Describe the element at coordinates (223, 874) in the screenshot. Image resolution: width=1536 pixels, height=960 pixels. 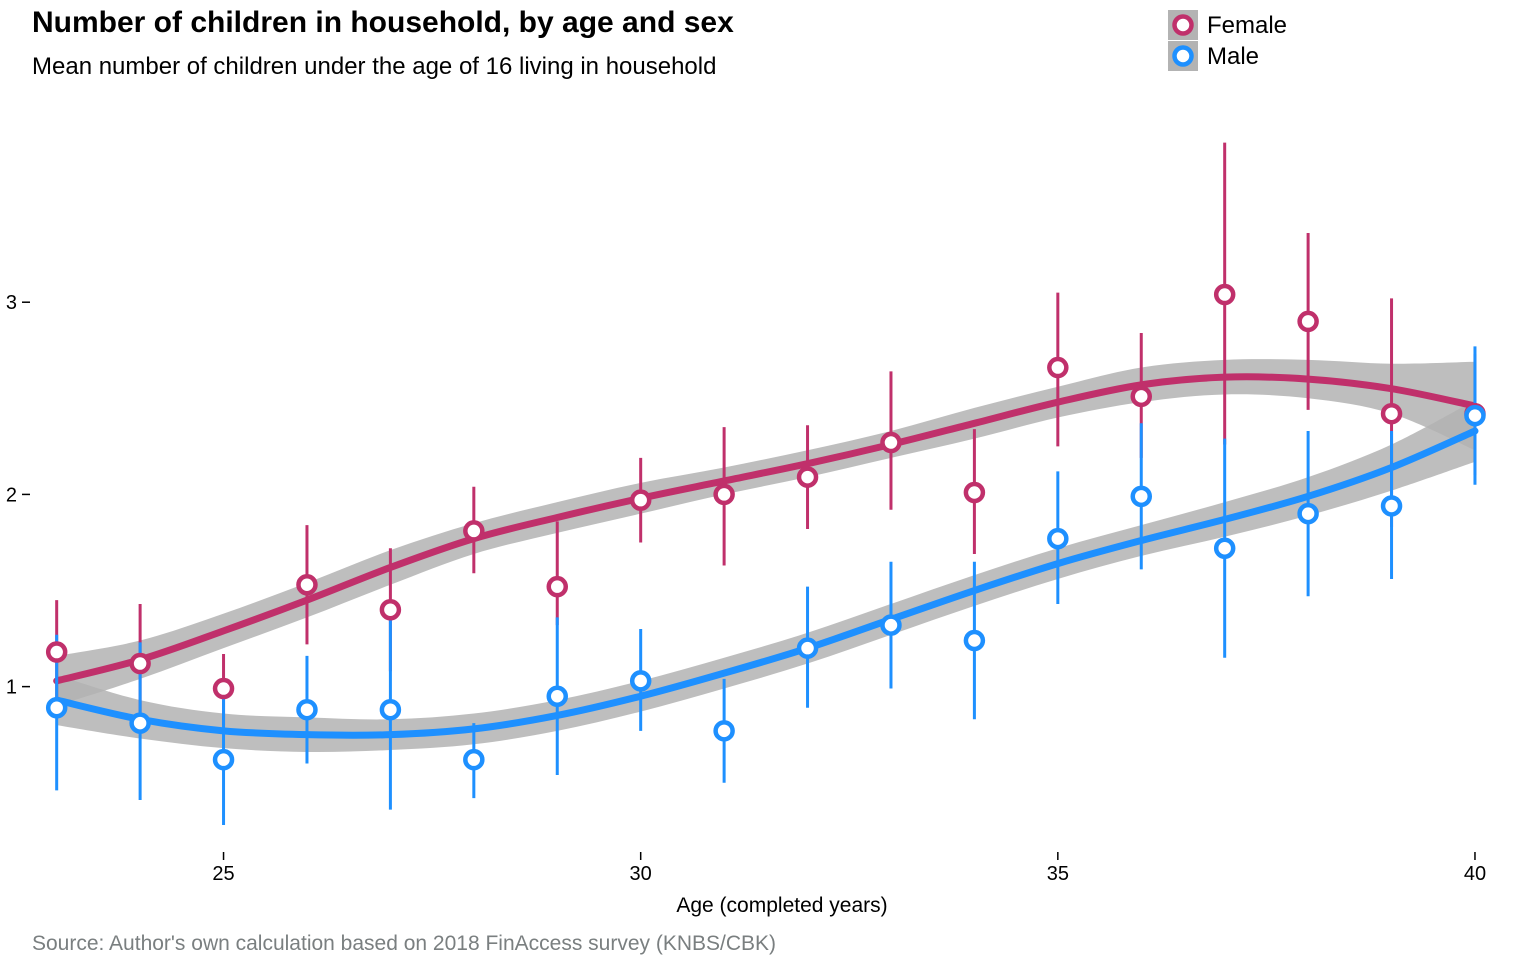
I see `x-tick-label: 25` at that location.